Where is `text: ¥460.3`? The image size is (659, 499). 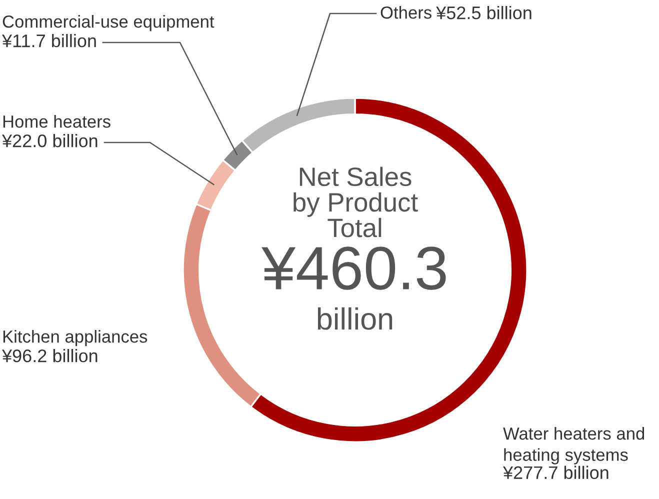
text: ¥460.3 is located at coordinates (353, 268).